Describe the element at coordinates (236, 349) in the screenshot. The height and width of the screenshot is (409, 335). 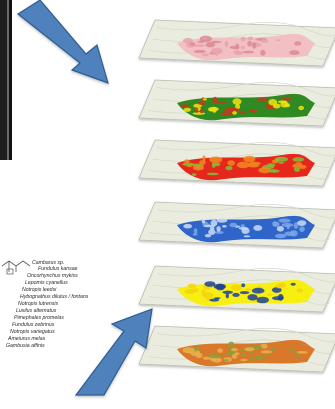
I see `composite-layer` at that location.